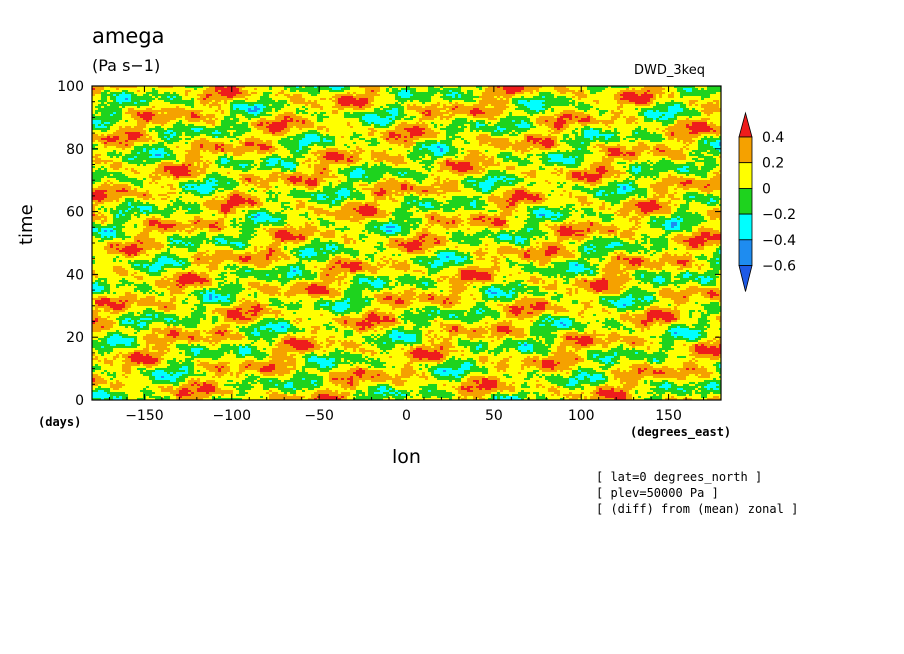  I want to click on x-tick-label: 0, so click(406, 416).